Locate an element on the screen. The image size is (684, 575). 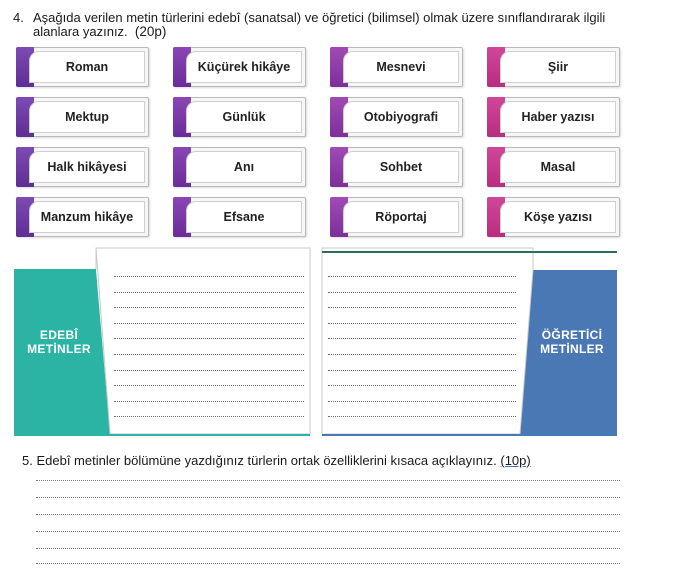
card-siir: Şiir is located at coordinates (553, 67).